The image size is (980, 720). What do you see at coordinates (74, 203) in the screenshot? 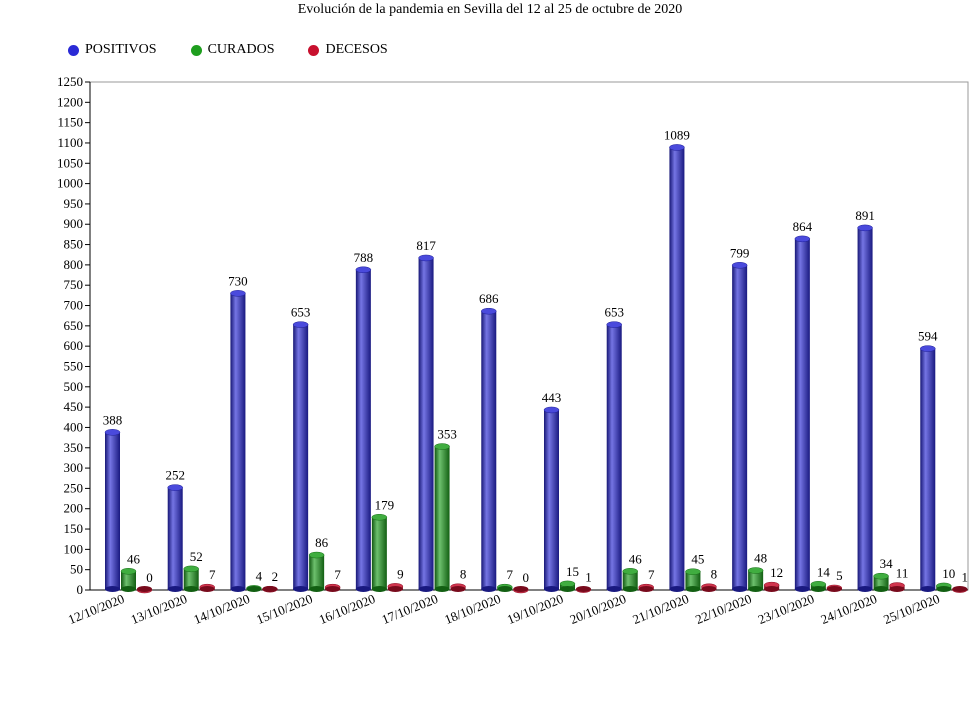
I see `y-tick-label: 950` at bounding box center [74, 203].